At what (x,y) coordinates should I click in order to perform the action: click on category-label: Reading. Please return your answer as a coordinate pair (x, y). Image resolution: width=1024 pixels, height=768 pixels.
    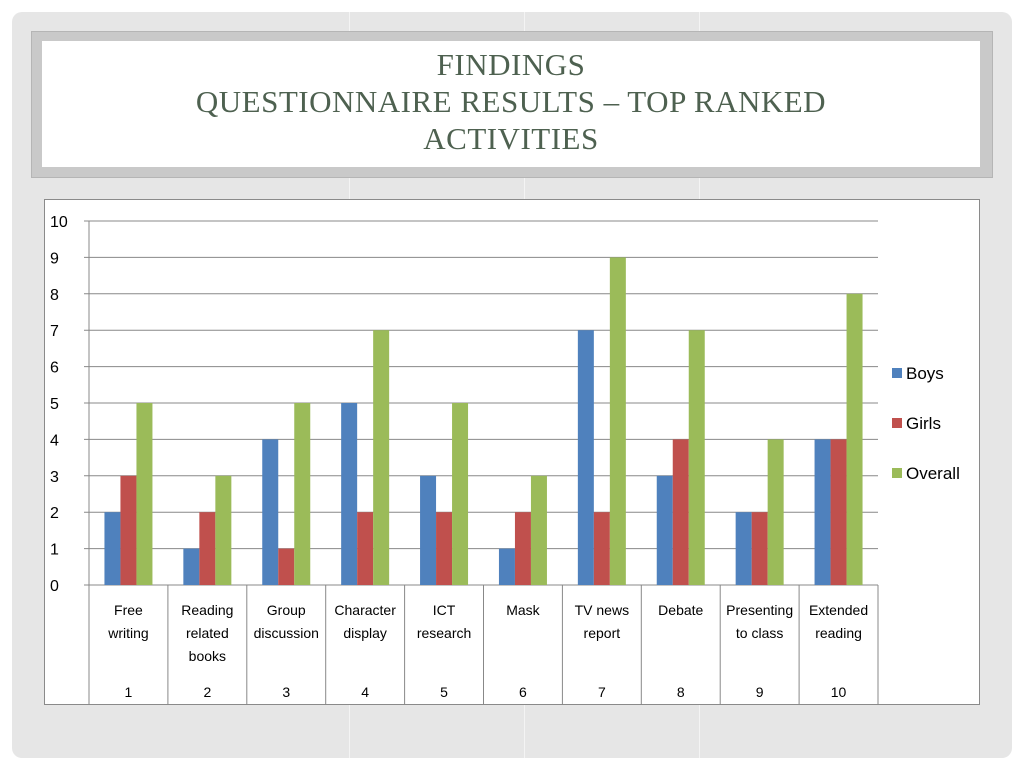
    Looking at the image, I should click on (207, 610).